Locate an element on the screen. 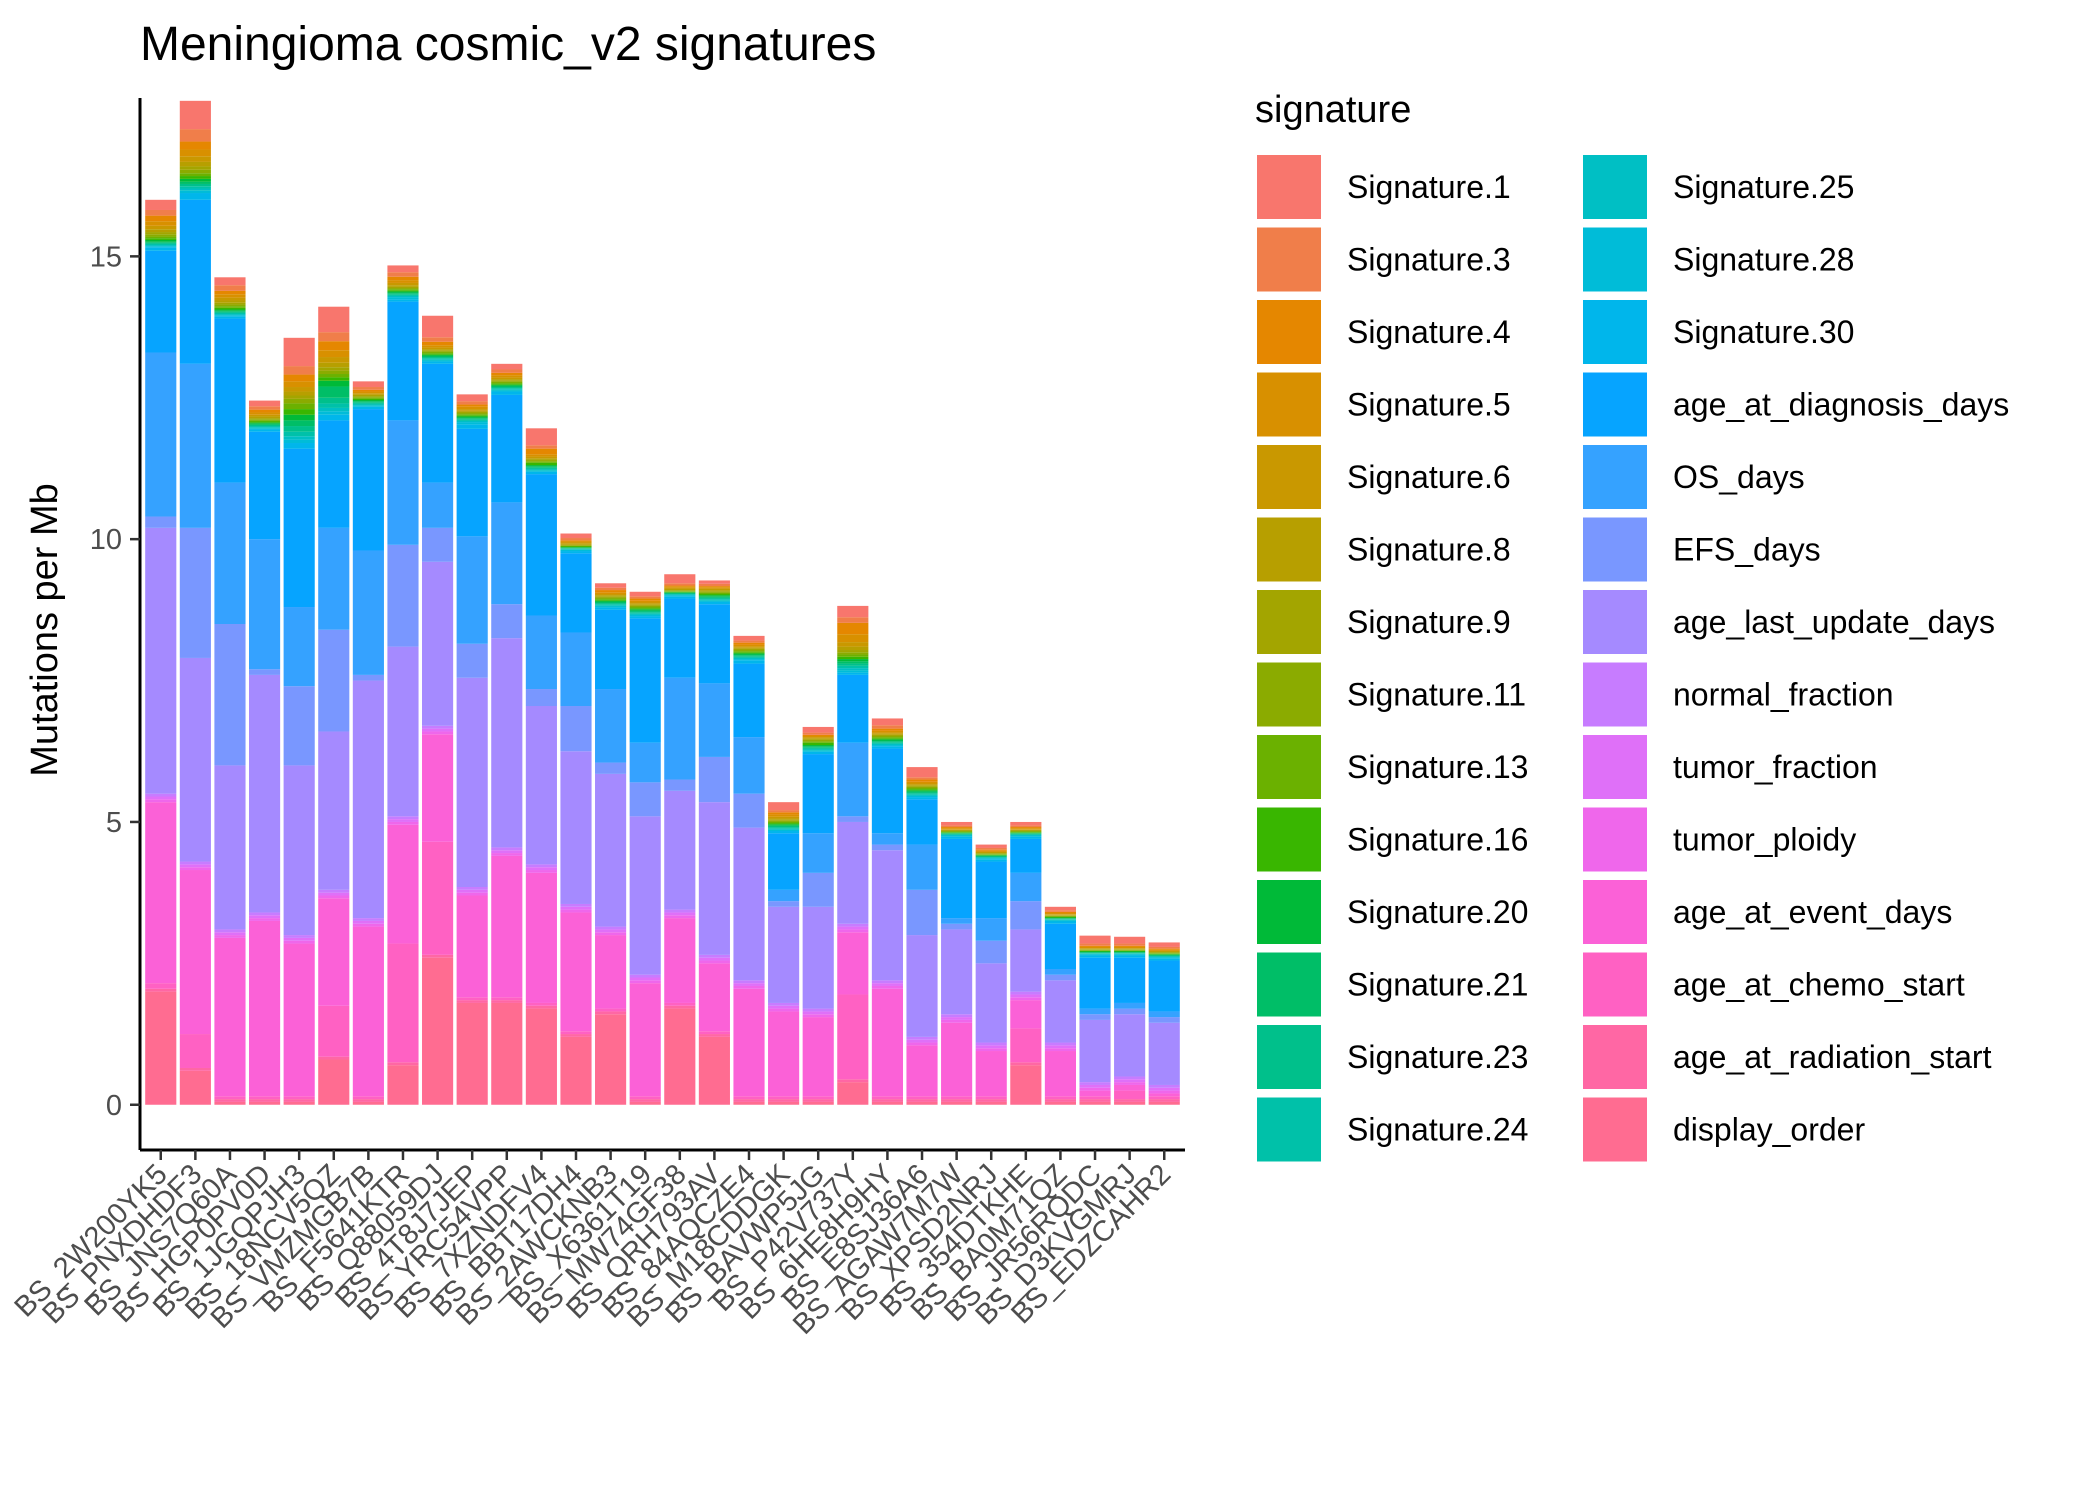 This screenshot has height=1499, width=2100. legend-item: Signature.13 is located at coordinates (1392, 767).